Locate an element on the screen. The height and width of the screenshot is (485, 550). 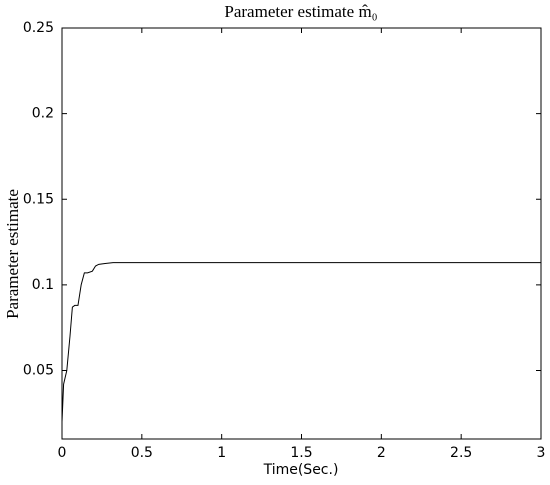
y-tick-label: 0.2 is located at coordinates (43, 114).